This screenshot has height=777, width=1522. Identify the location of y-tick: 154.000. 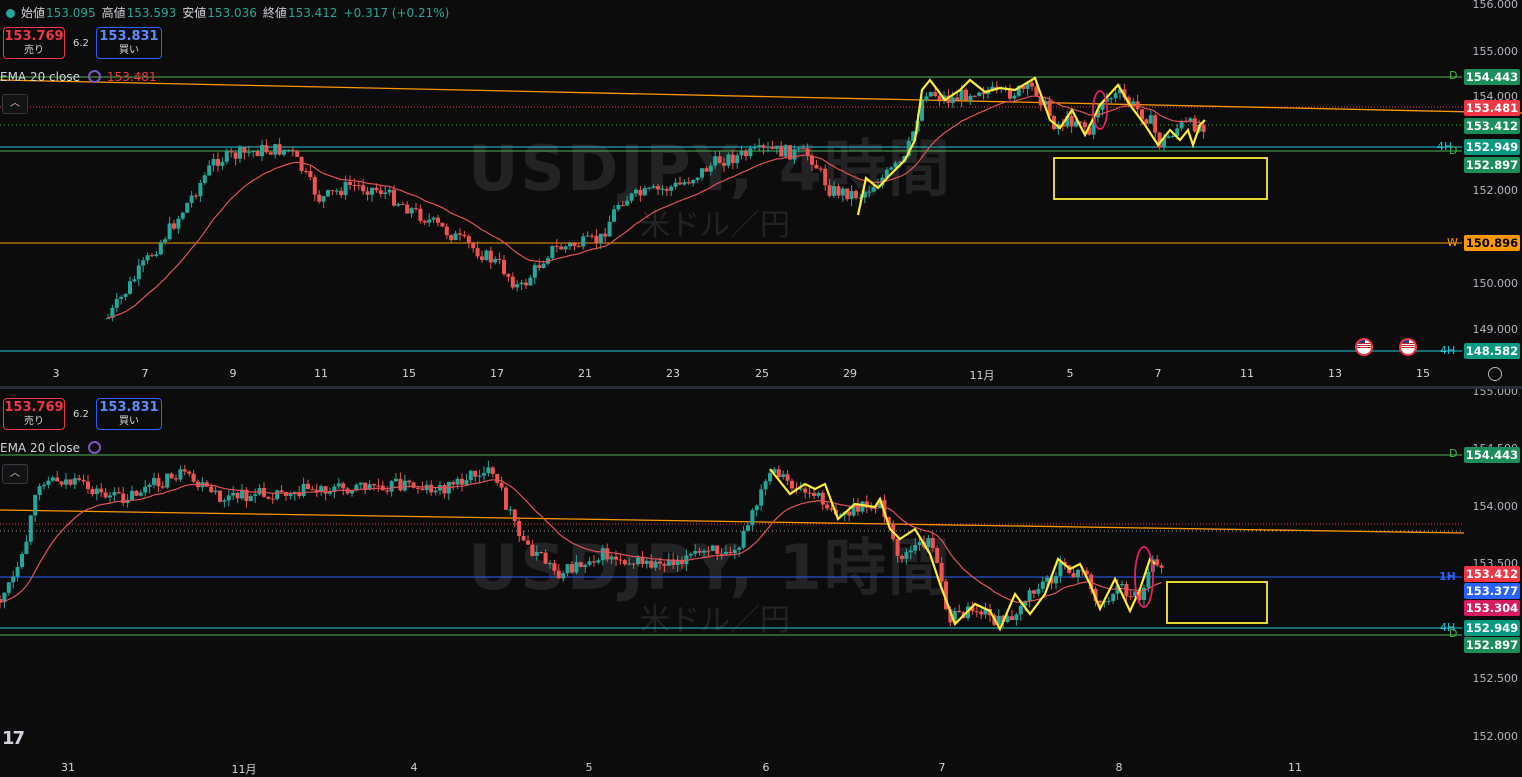
(1495, 506).